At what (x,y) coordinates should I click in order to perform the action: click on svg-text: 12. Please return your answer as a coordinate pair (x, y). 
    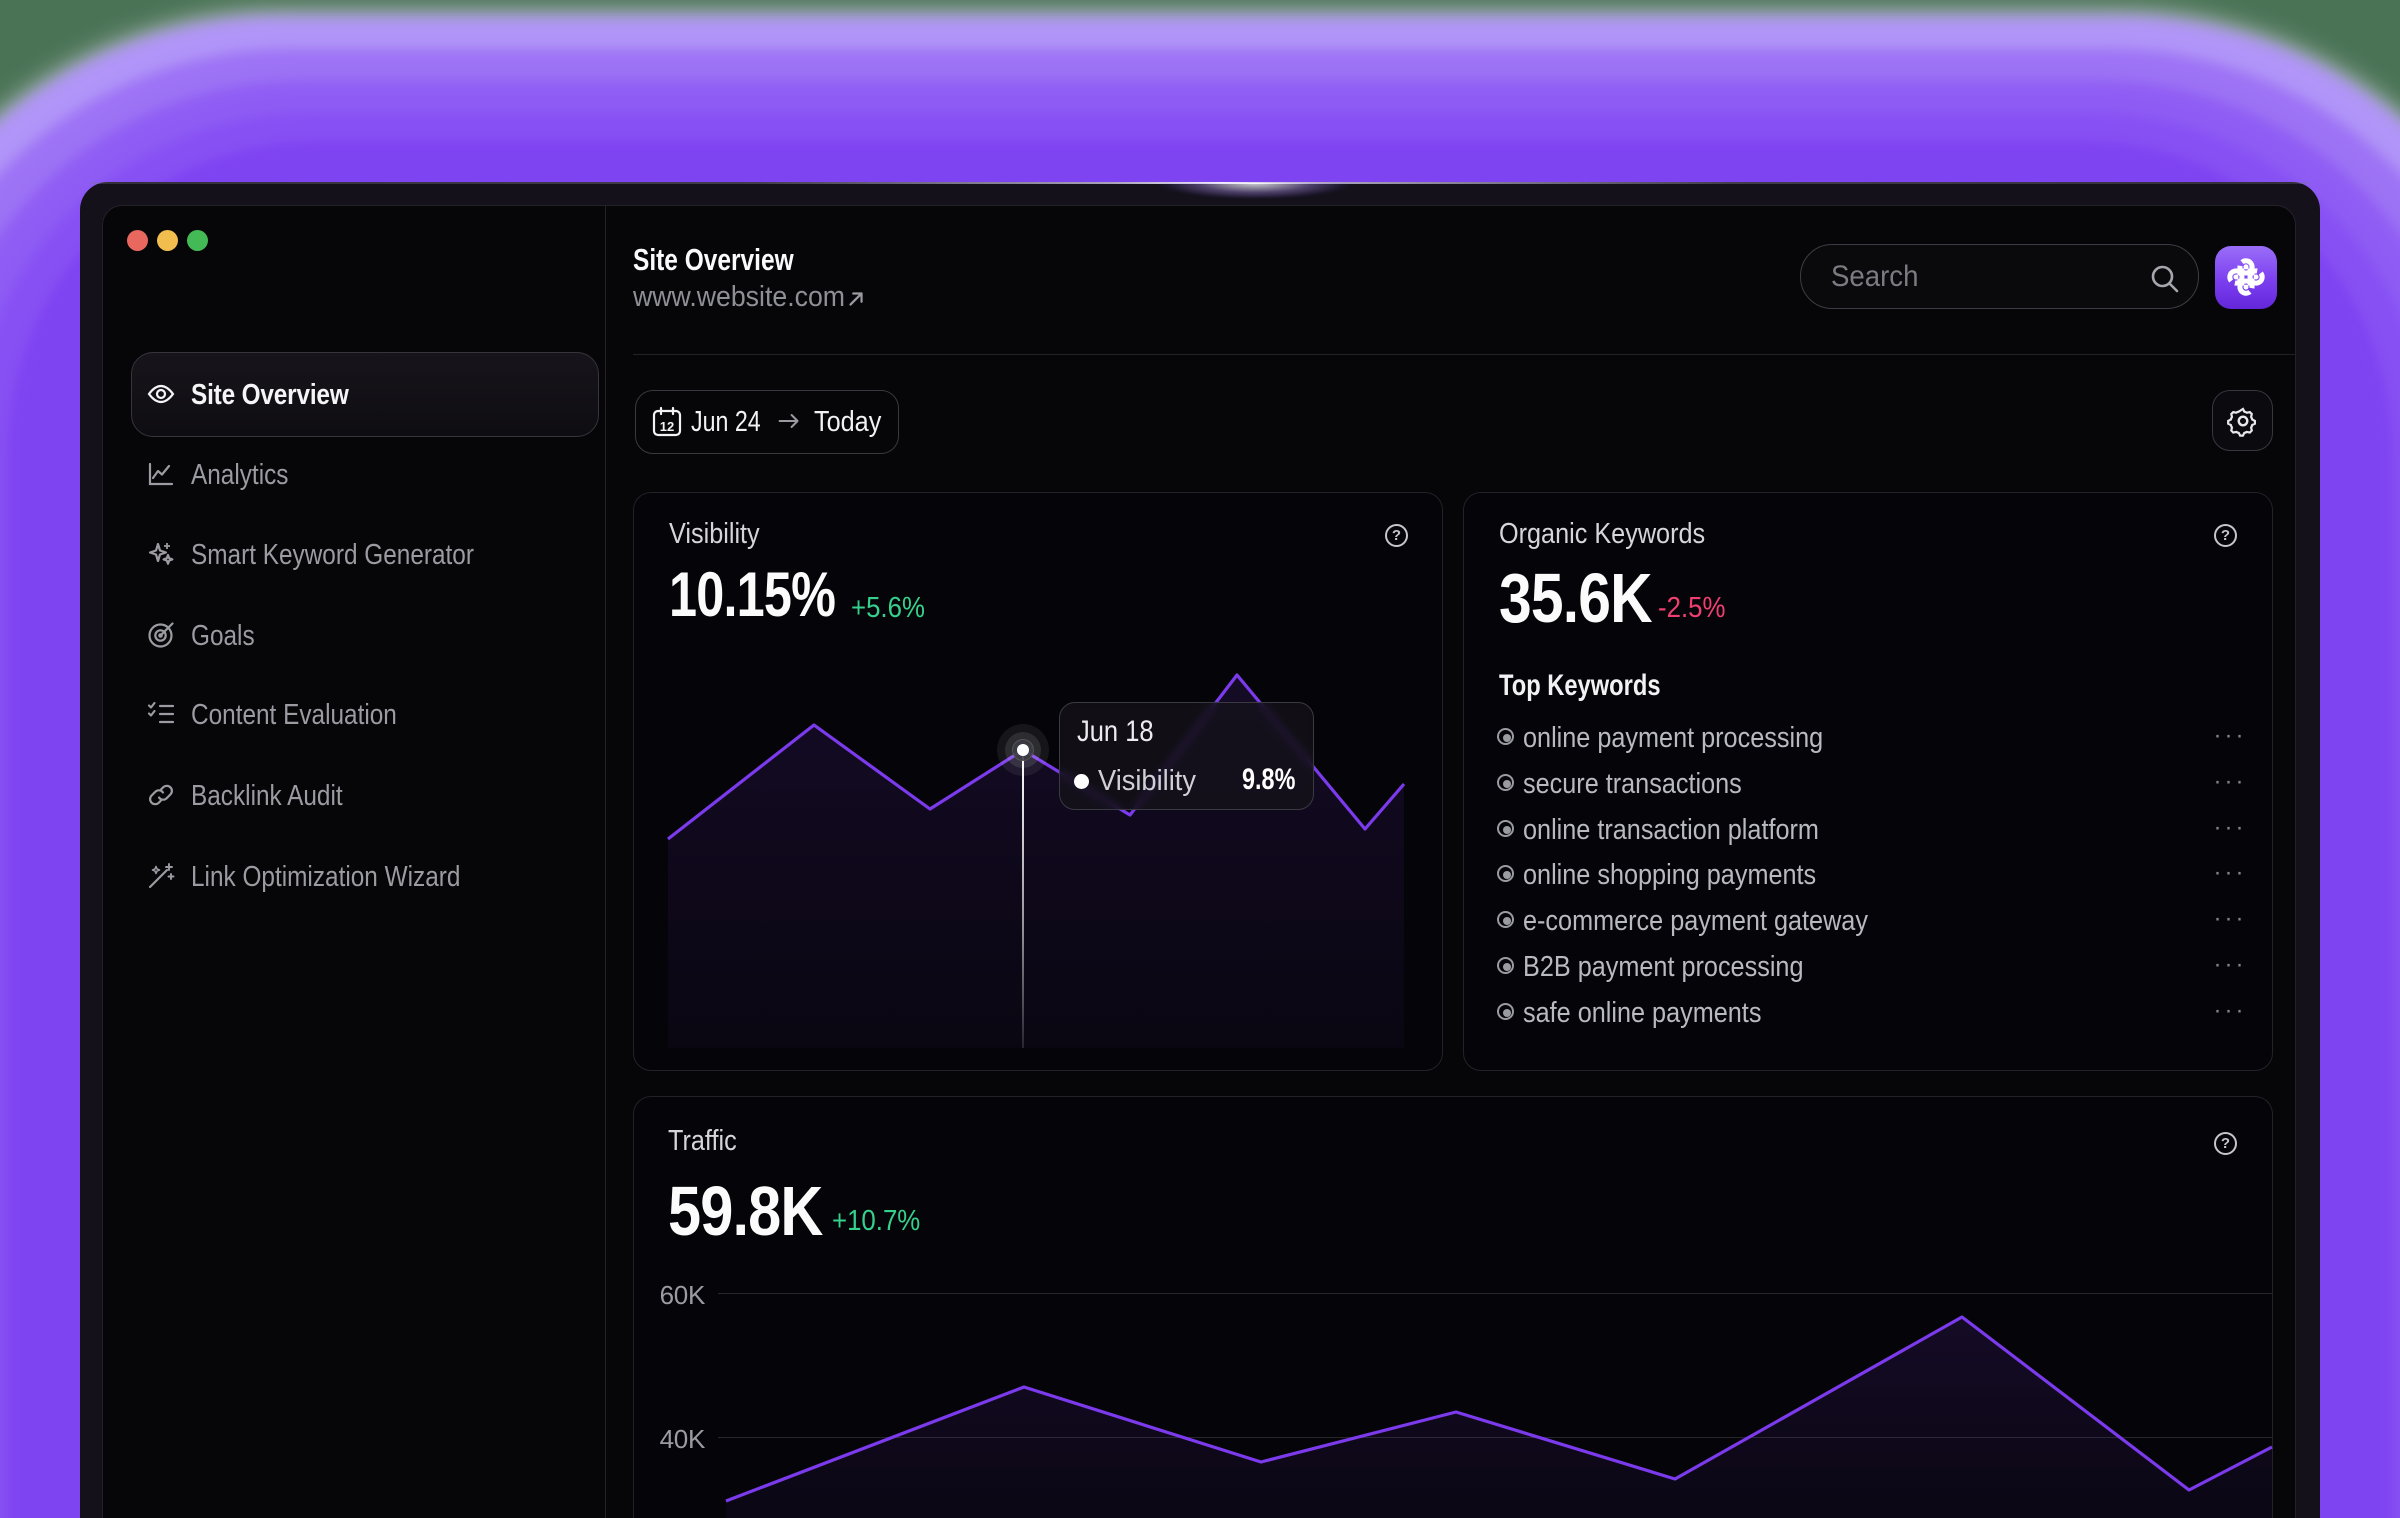
    Looking at the image, I should click on (667, 426).